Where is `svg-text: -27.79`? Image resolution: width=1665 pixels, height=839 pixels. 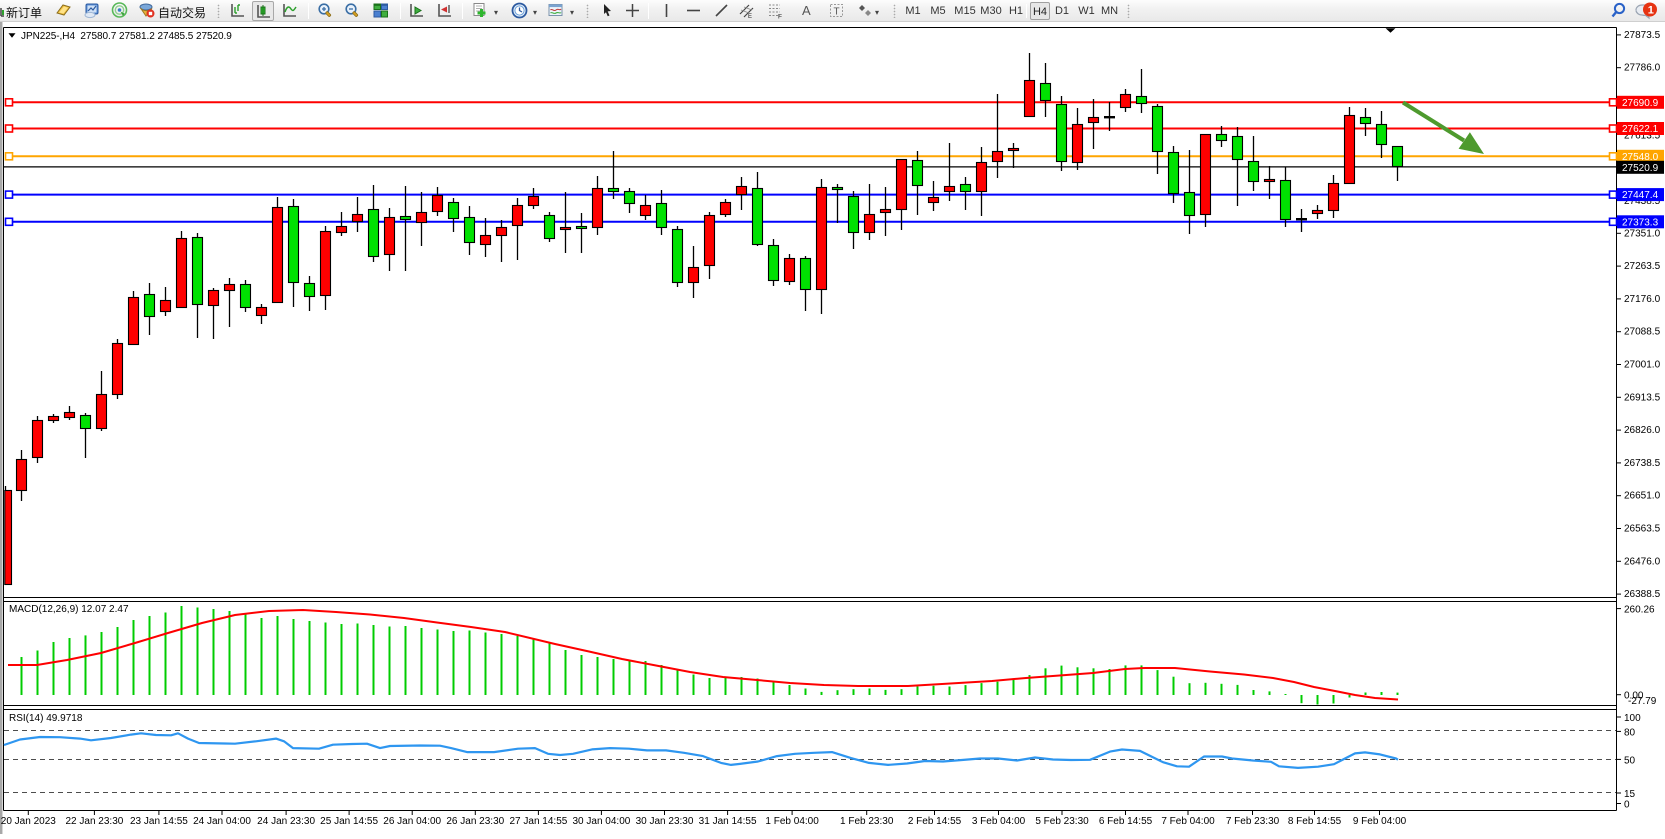 svg-text: -27.79 is located at coordinates (1642, 701).